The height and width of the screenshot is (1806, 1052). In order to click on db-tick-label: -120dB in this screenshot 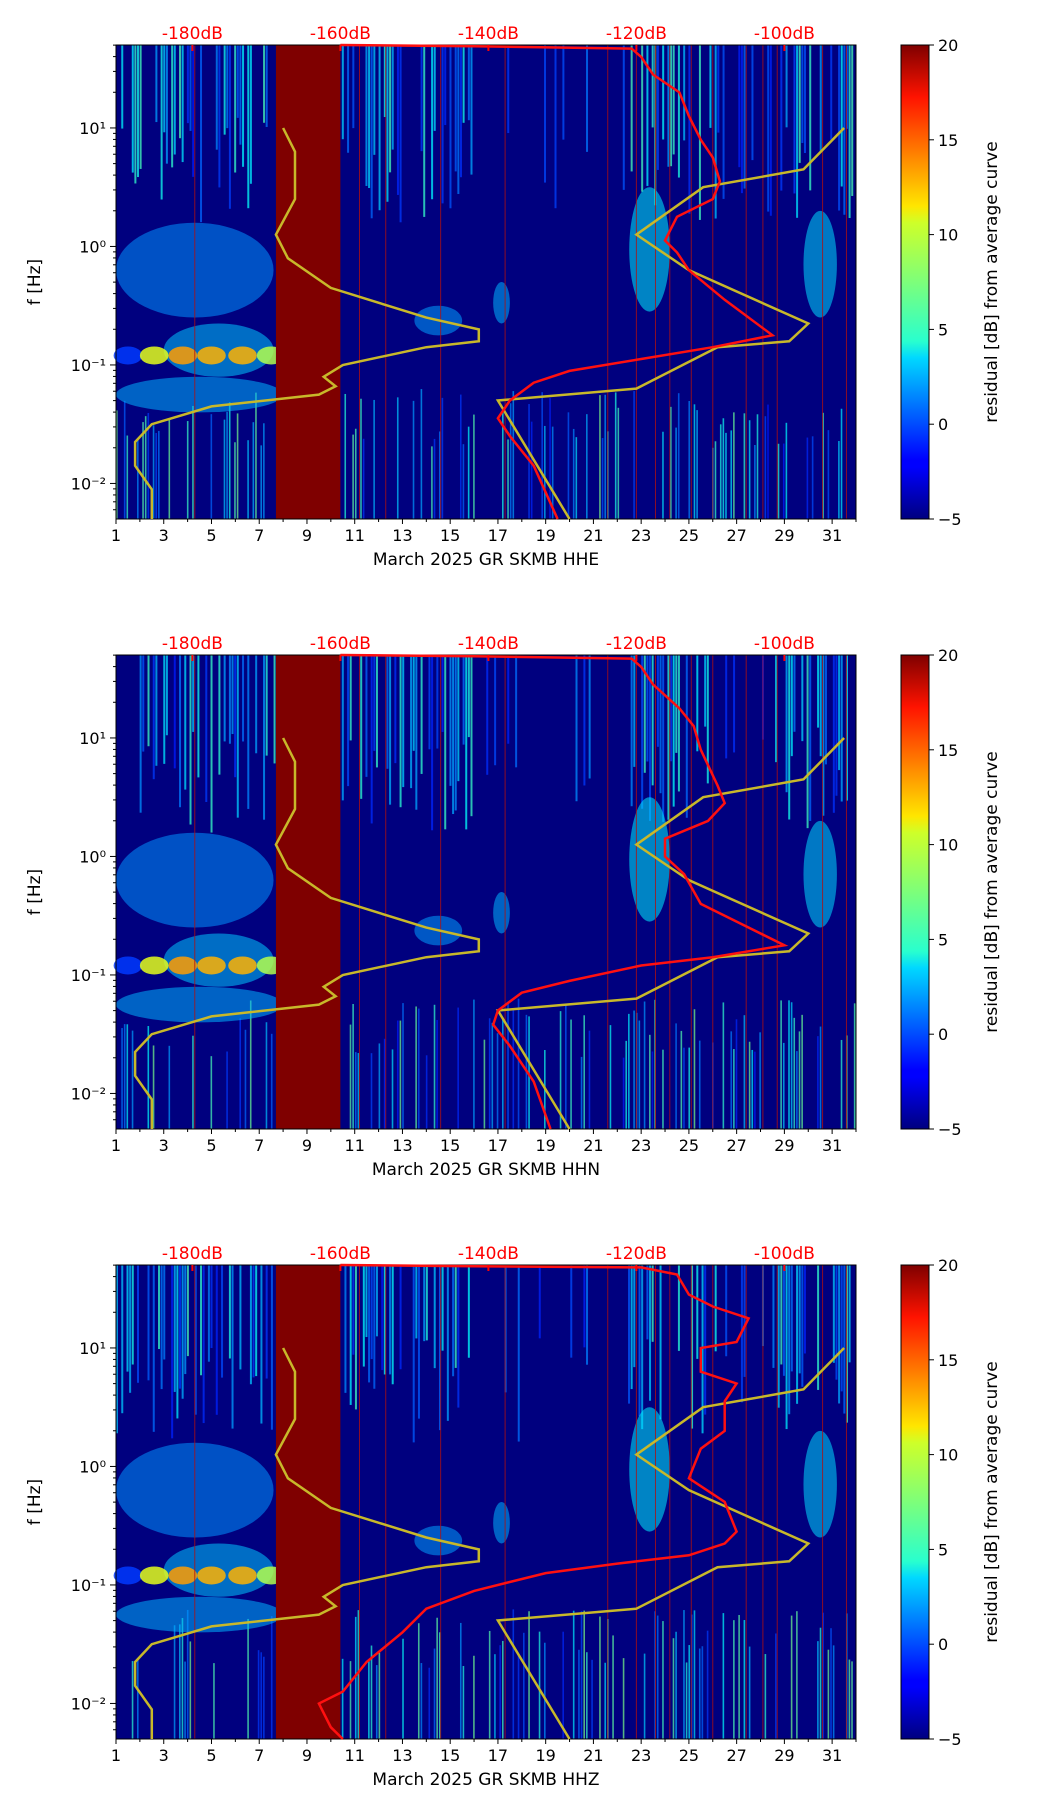, I will do `click(636, 644)`.